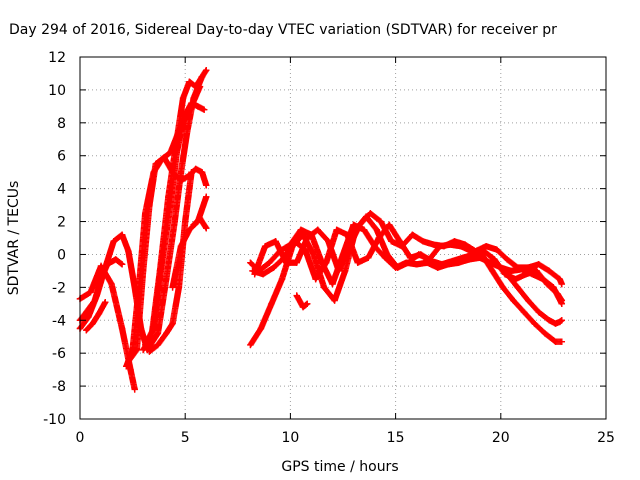  Describe the element at coordinates (61, 157) in the screenshot. I see `y-tick-label: 6` at that location.